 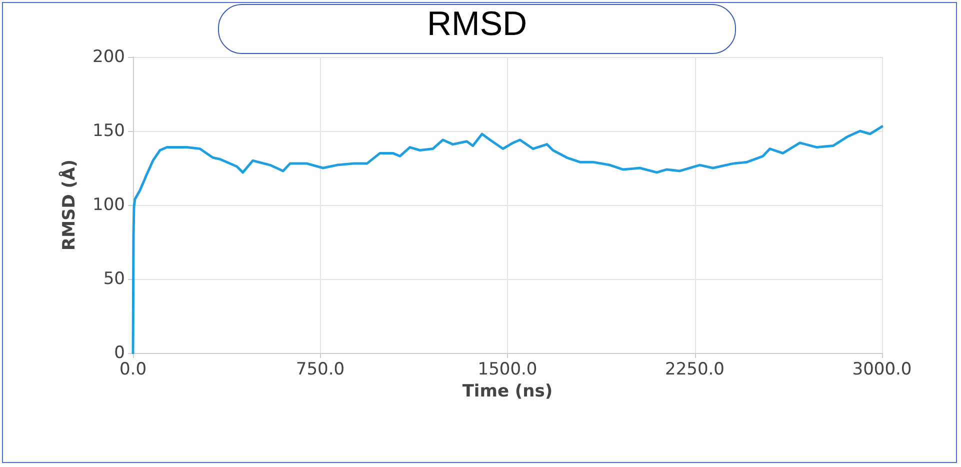 I want to click on y-tick-label: 100, so click(x=108, y=205).